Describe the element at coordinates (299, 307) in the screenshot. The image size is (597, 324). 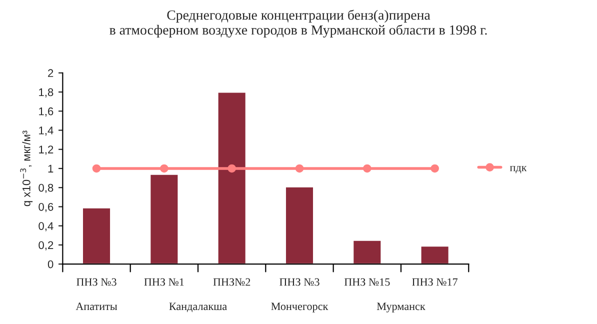
I see `text: Мончегорск` at that location.